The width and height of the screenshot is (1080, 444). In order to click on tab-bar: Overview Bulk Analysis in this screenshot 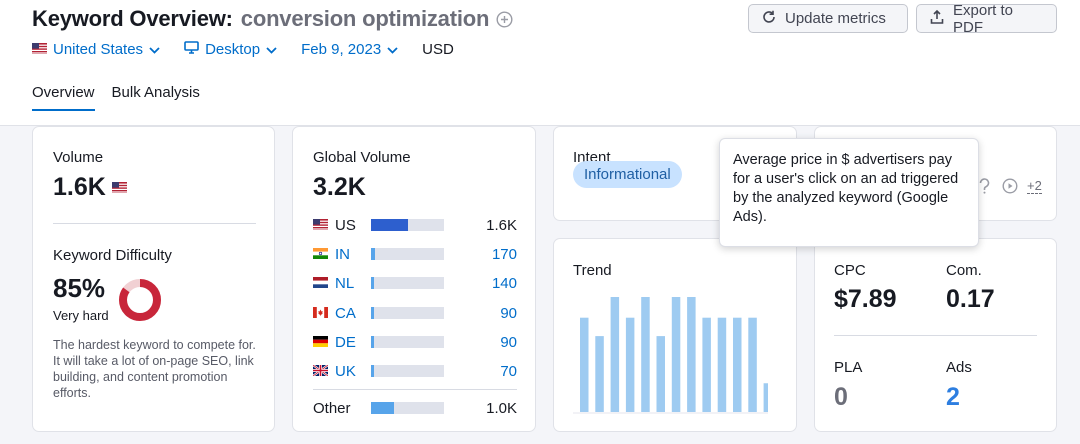, I will do `click(124, 97)`.